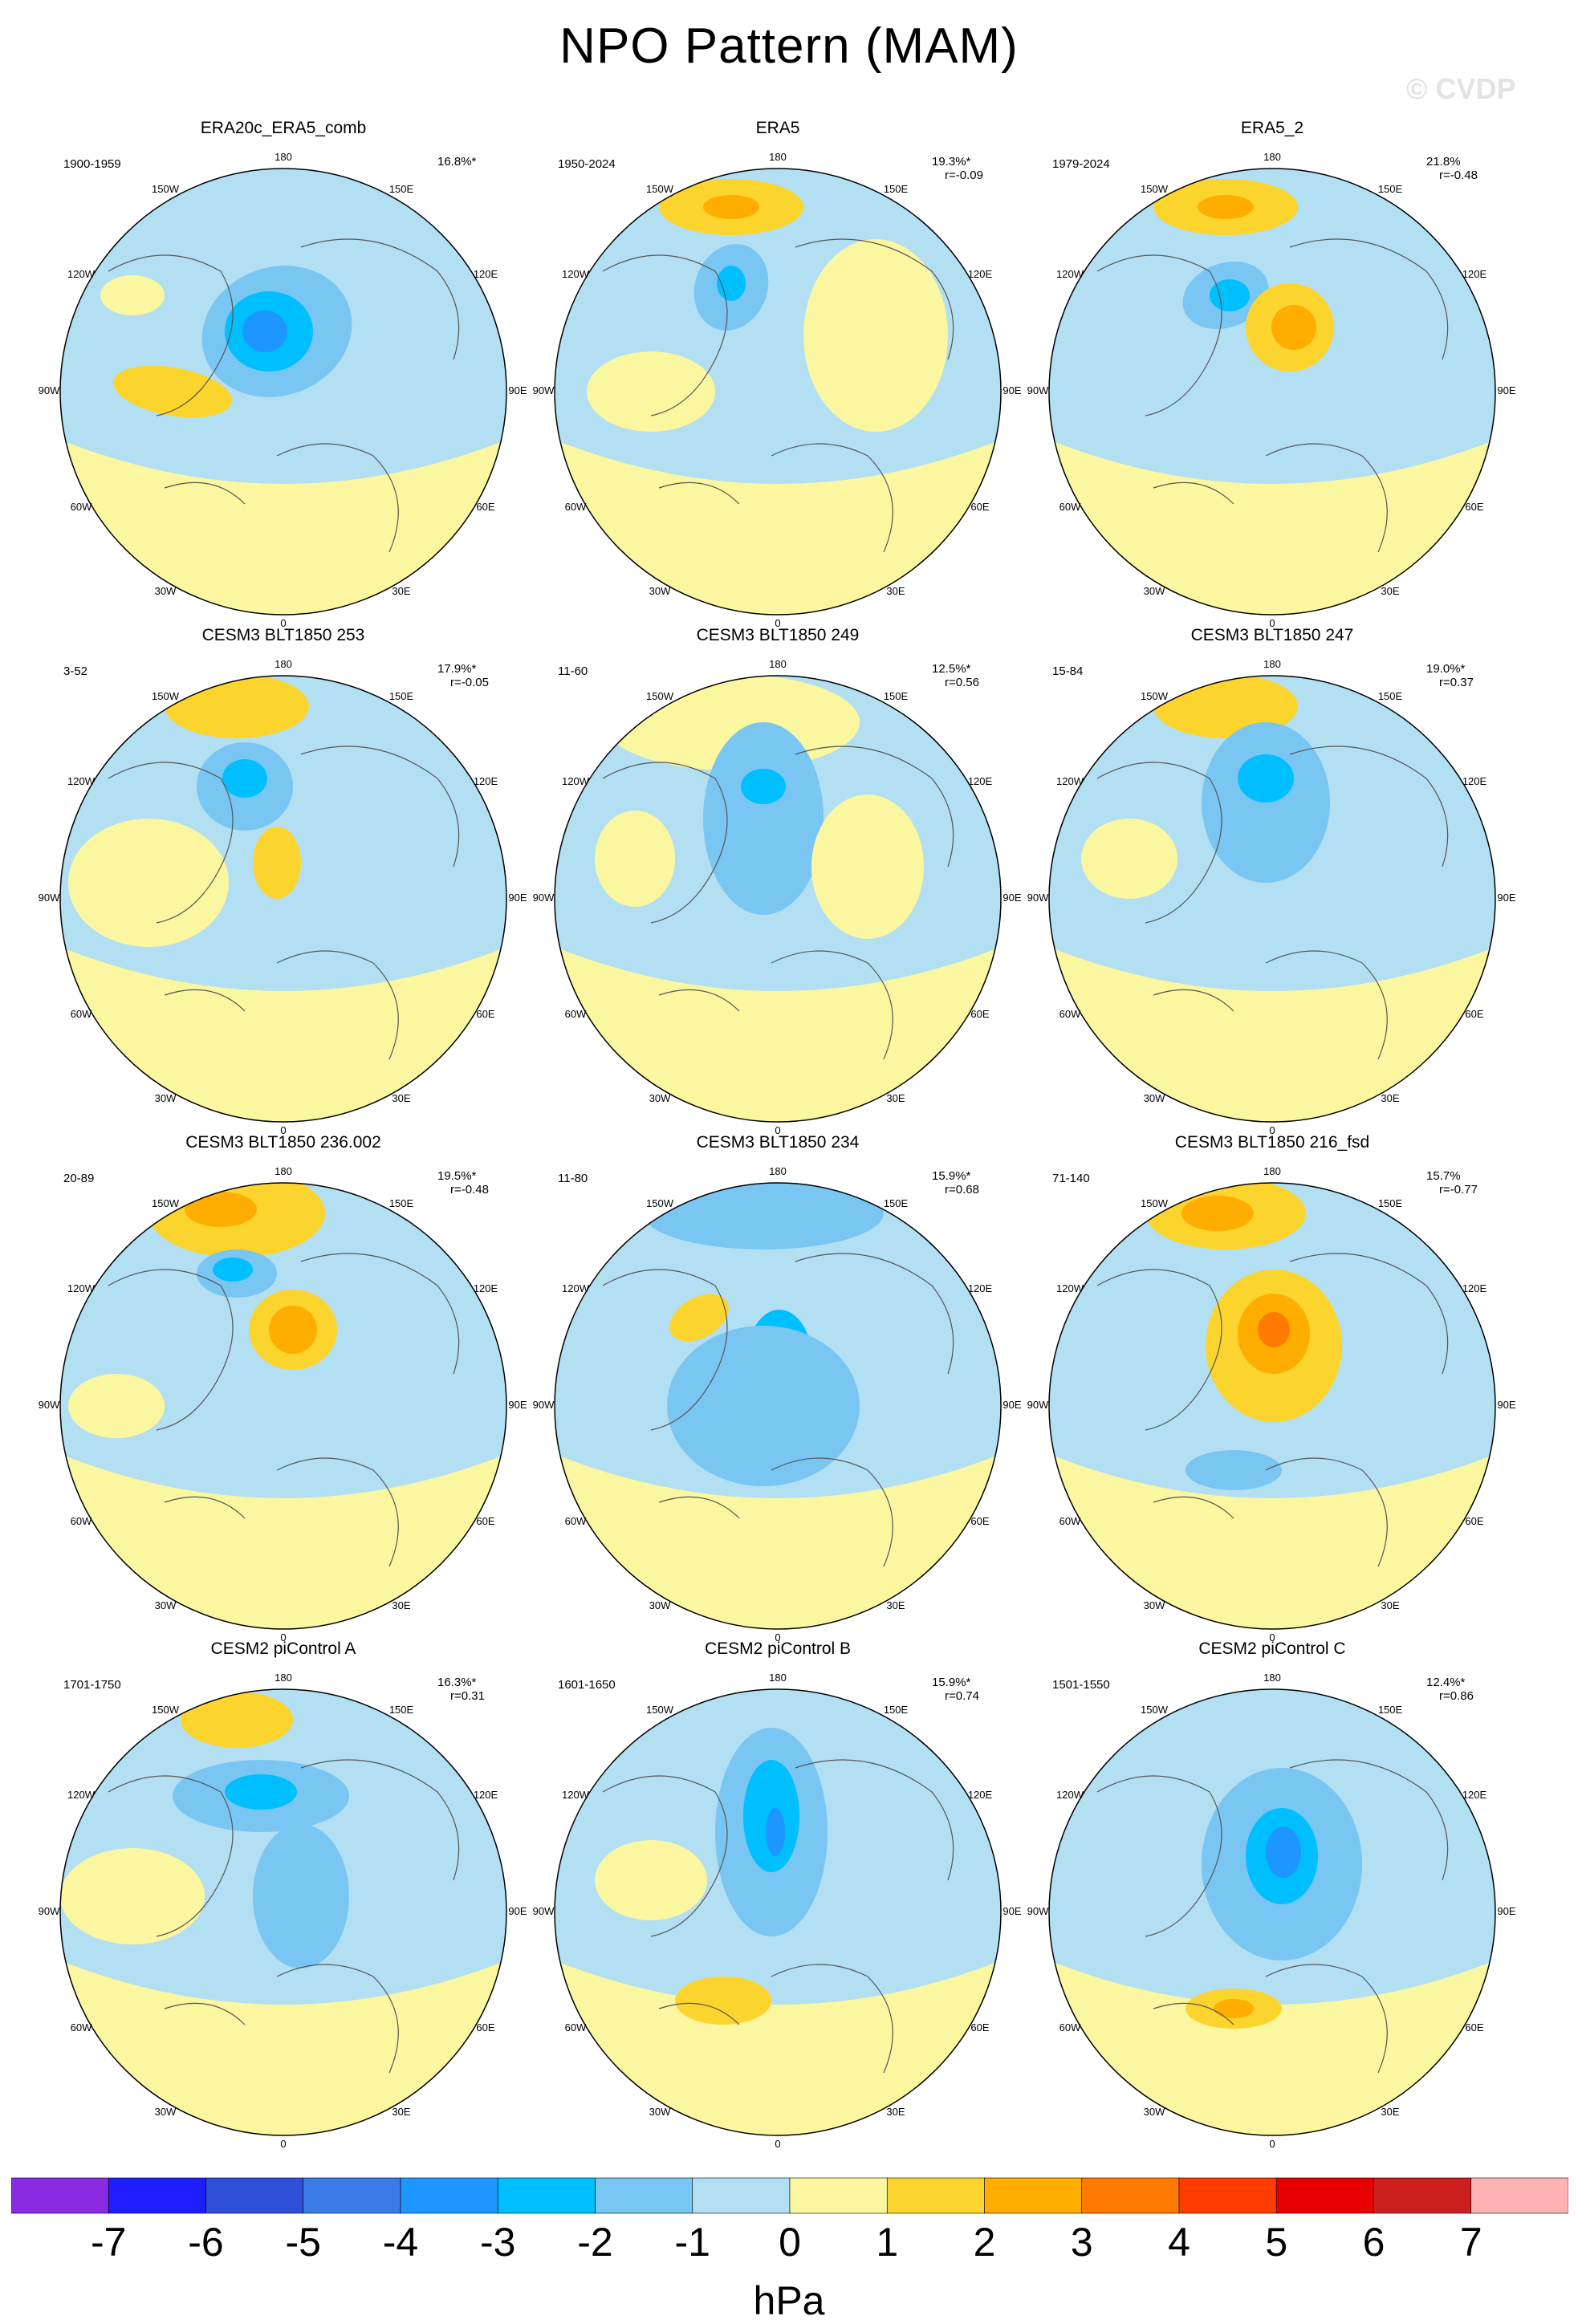 The width and height of the screenshot is (1578, 2324). What do you see at coordinates (777, 128) in the screenshot?
I see `panel-title: ERA5` at bounding box center [777, 128].